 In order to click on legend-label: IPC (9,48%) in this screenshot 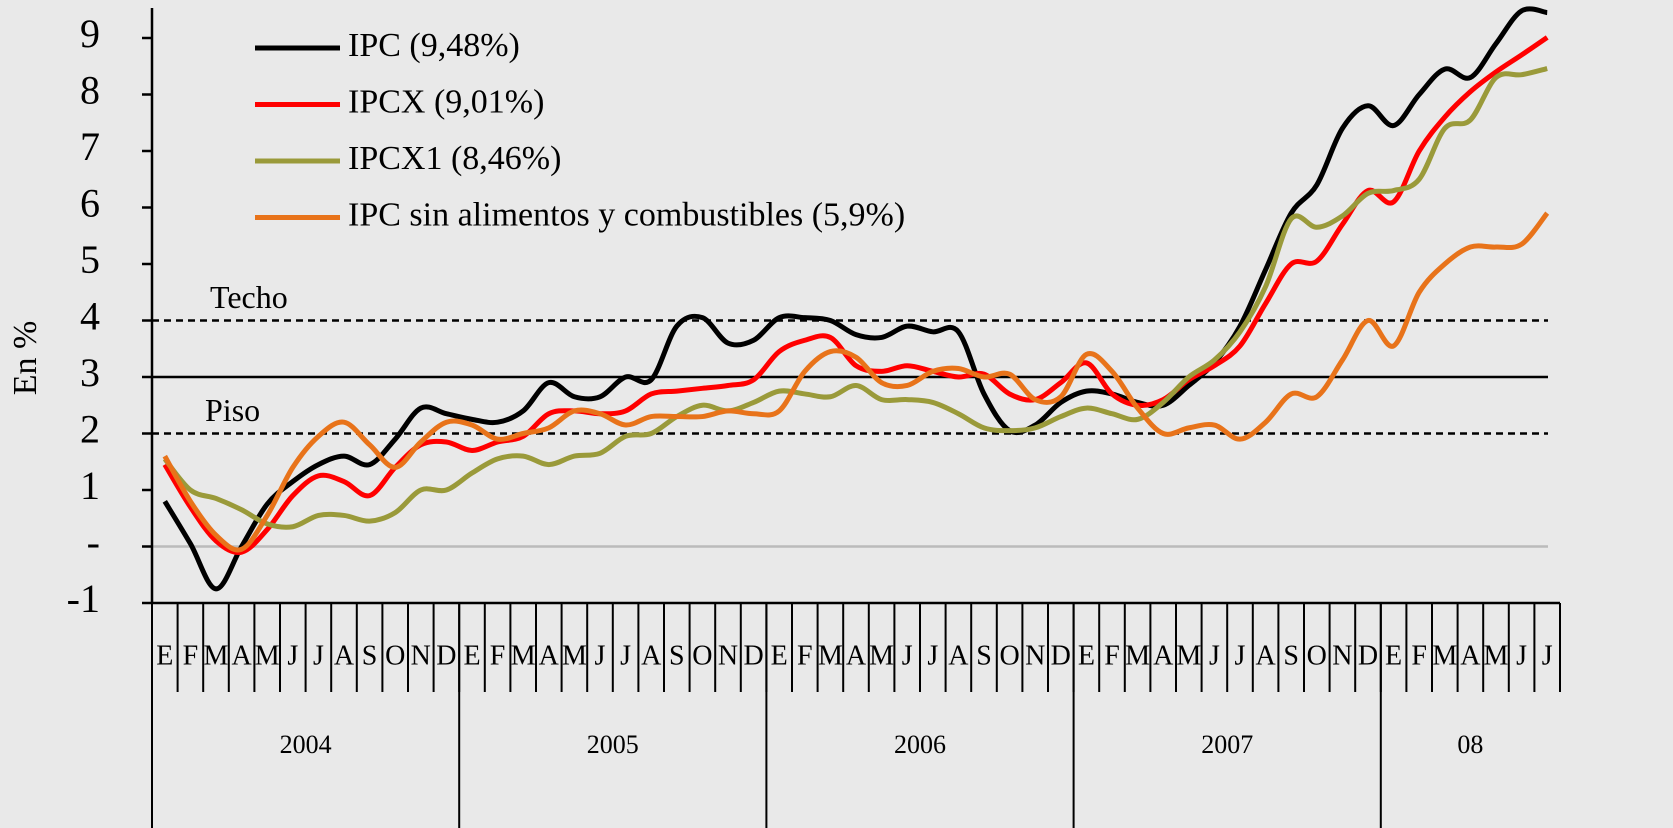, I will do `click(434, 45)`.